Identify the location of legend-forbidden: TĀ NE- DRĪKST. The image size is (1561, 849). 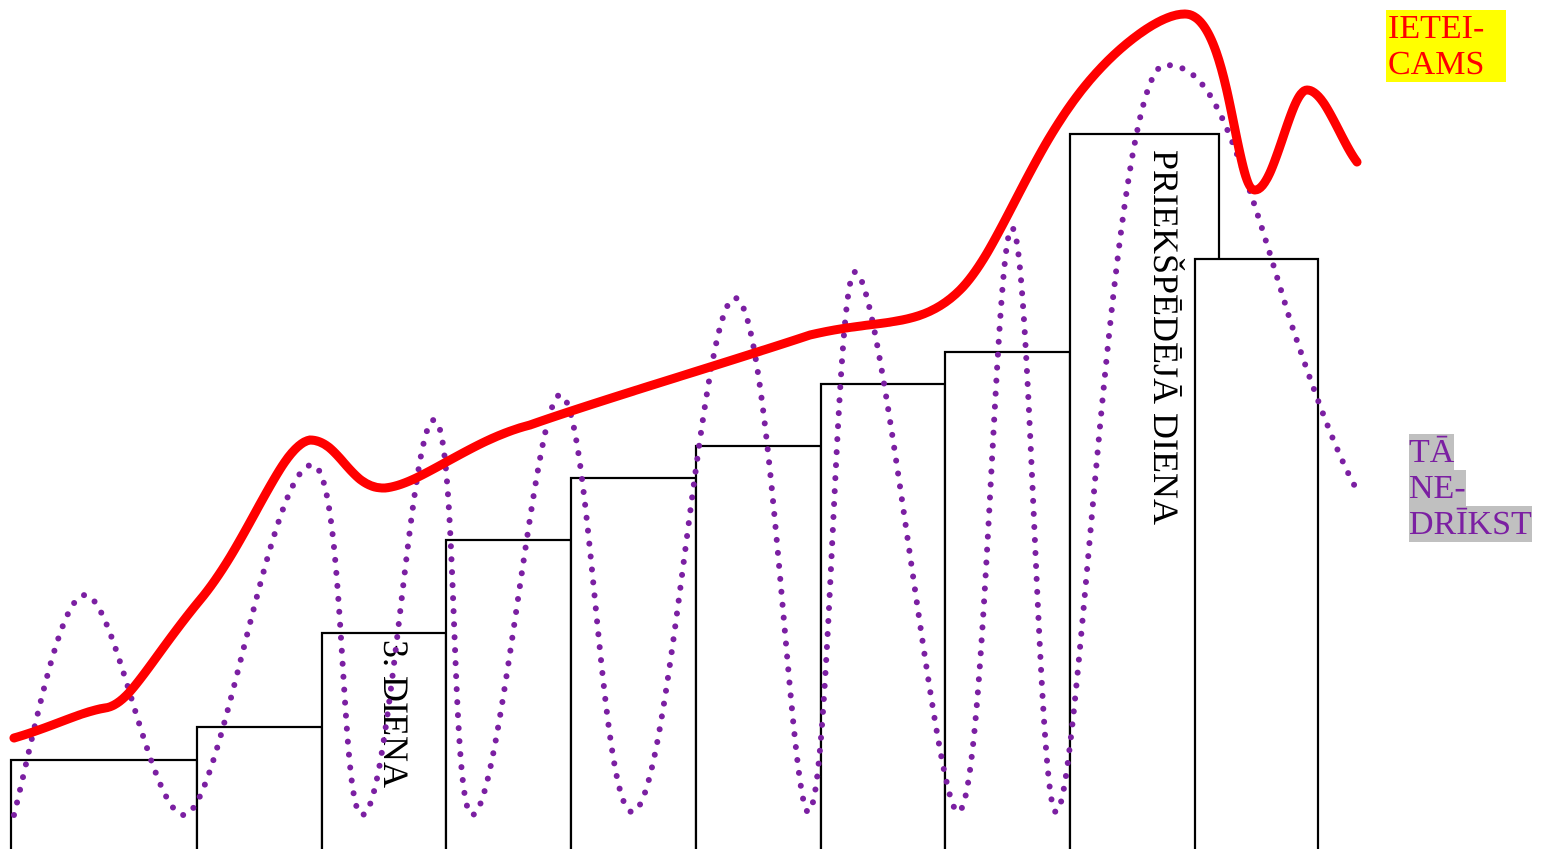
(1484, 488).